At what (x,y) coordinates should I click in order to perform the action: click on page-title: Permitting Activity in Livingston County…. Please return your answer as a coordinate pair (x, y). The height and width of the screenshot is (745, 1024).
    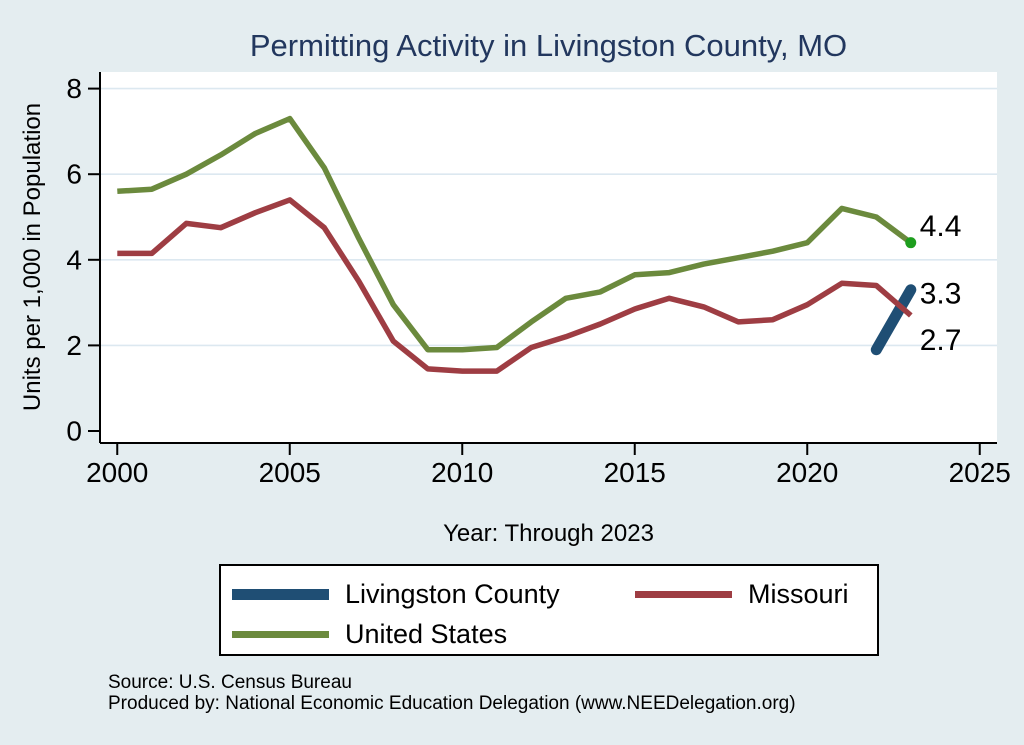
    Looking at the image, I should click on (548, 45).